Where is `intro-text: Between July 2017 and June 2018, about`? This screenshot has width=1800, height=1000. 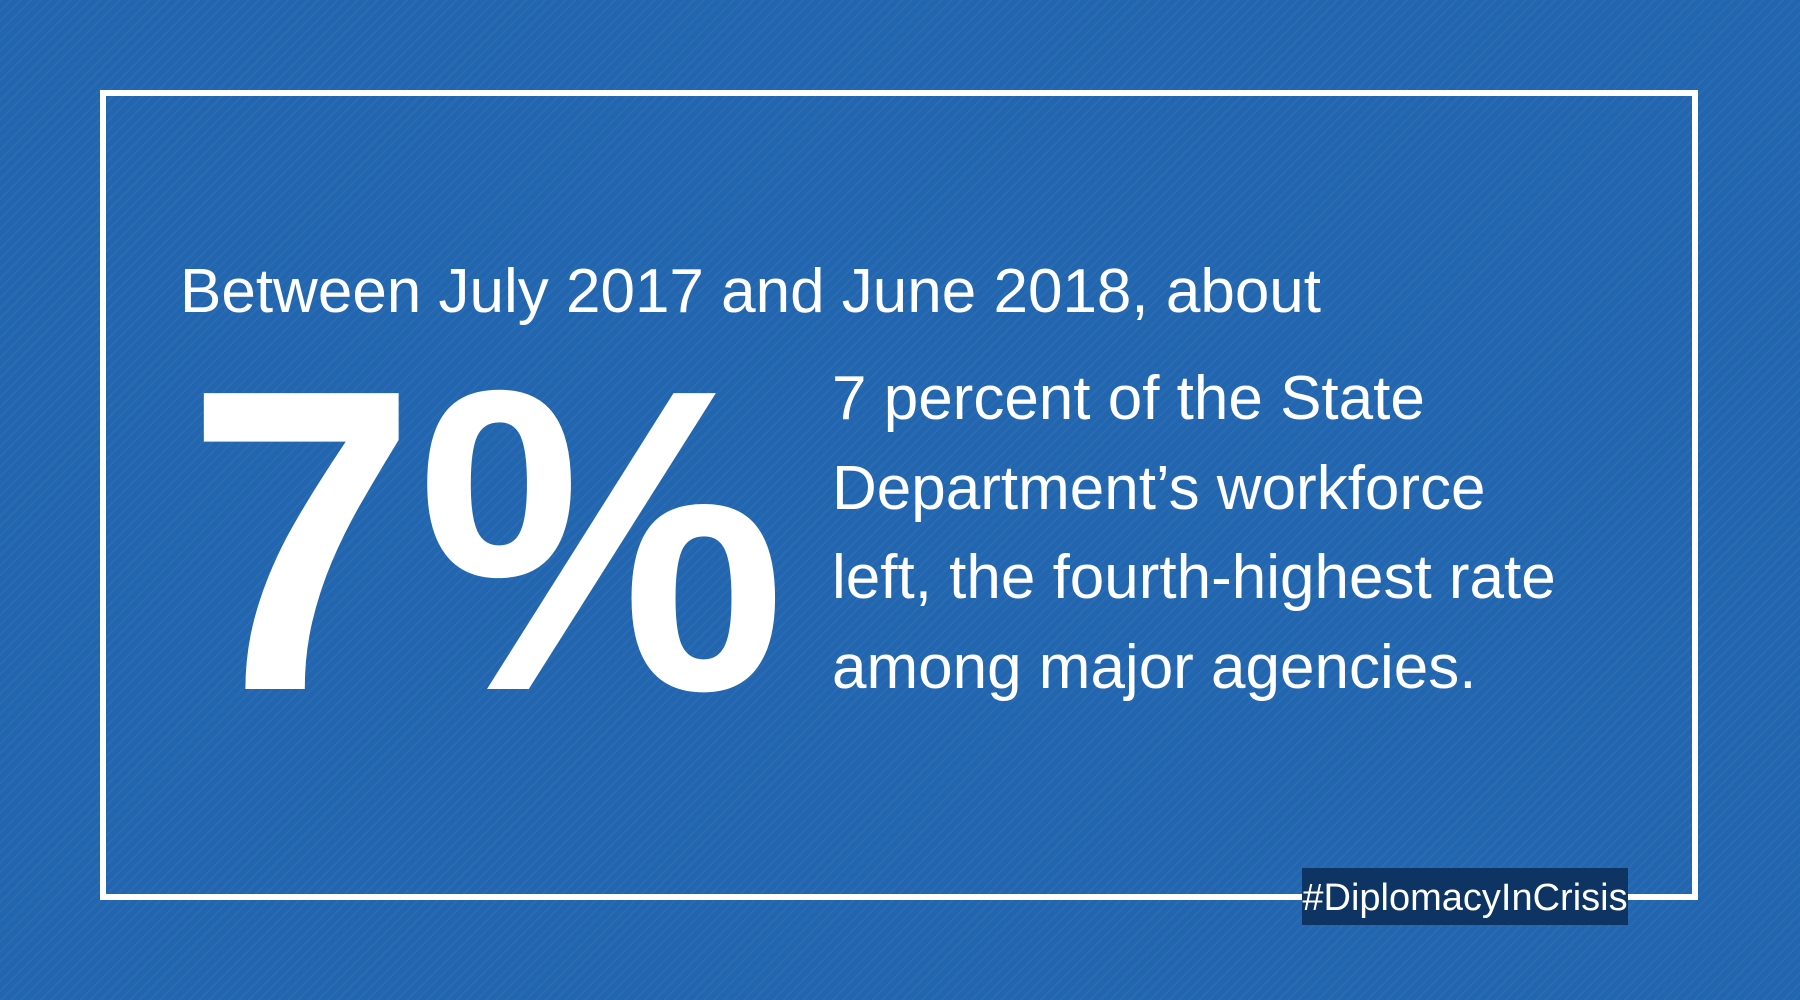 intro-text: Between July 2017 and June 2018, about is located at coordinates (750, 291).